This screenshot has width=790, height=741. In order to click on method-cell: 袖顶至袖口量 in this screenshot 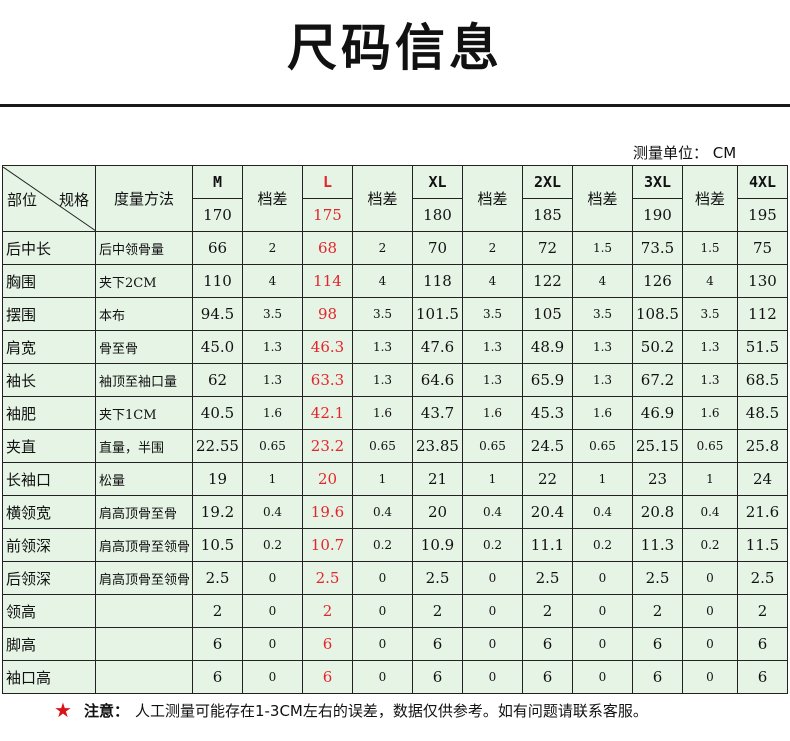, I will do `click(144, 380)`.